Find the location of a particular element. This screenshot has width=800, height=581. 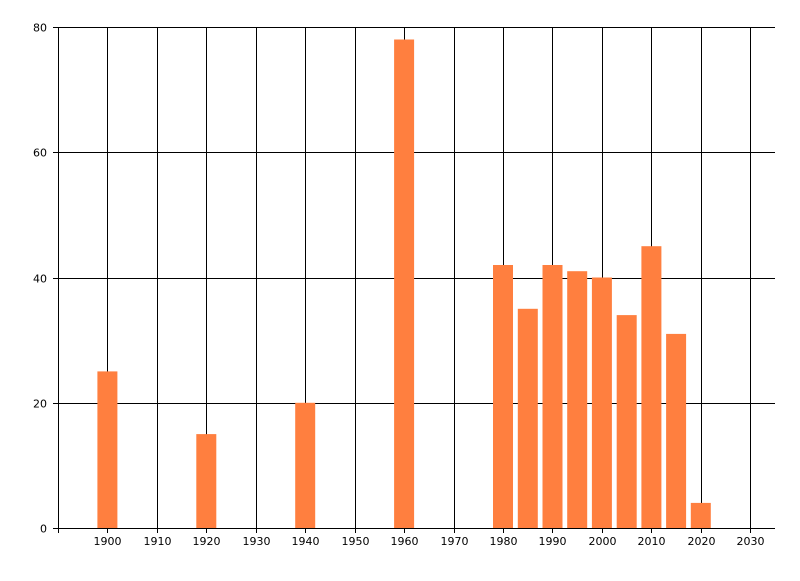

bar-1980 is located at coordinates (503, 396).